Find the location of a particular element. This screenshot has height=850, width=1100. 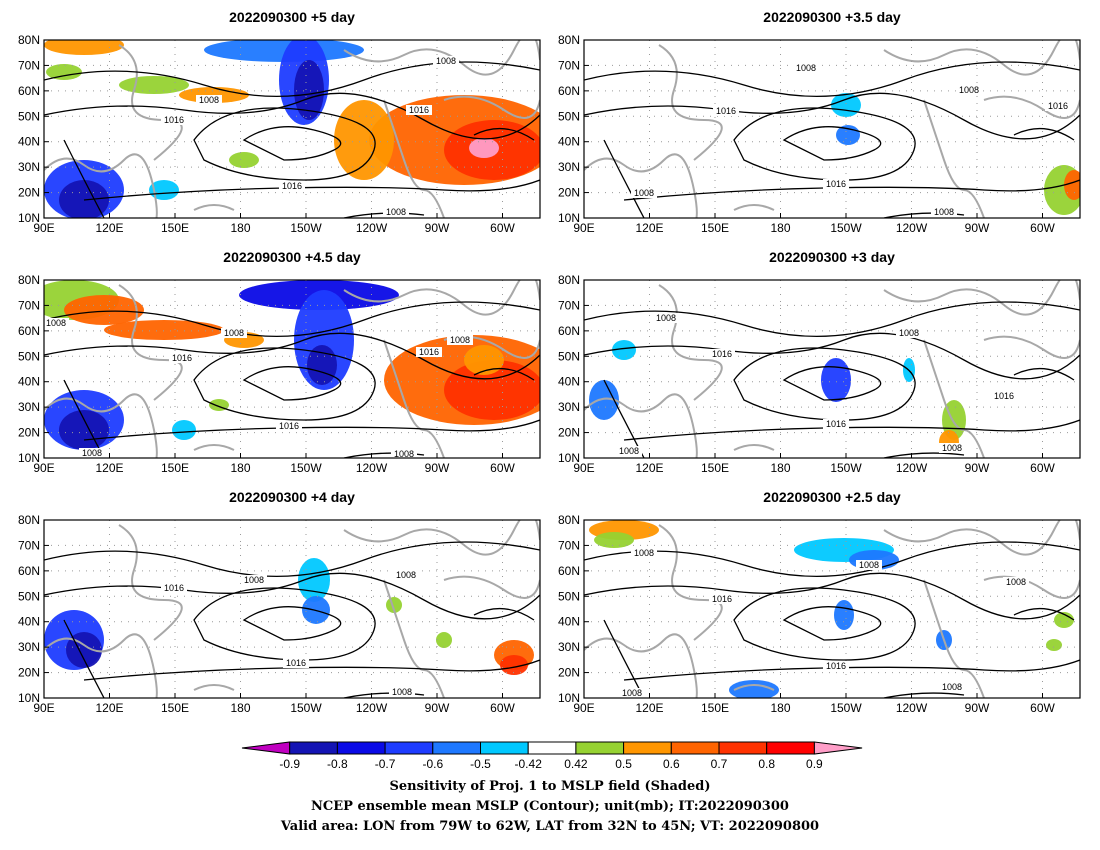

colorbar-tick-label: 0.5 is located at coordinates (623, 764).